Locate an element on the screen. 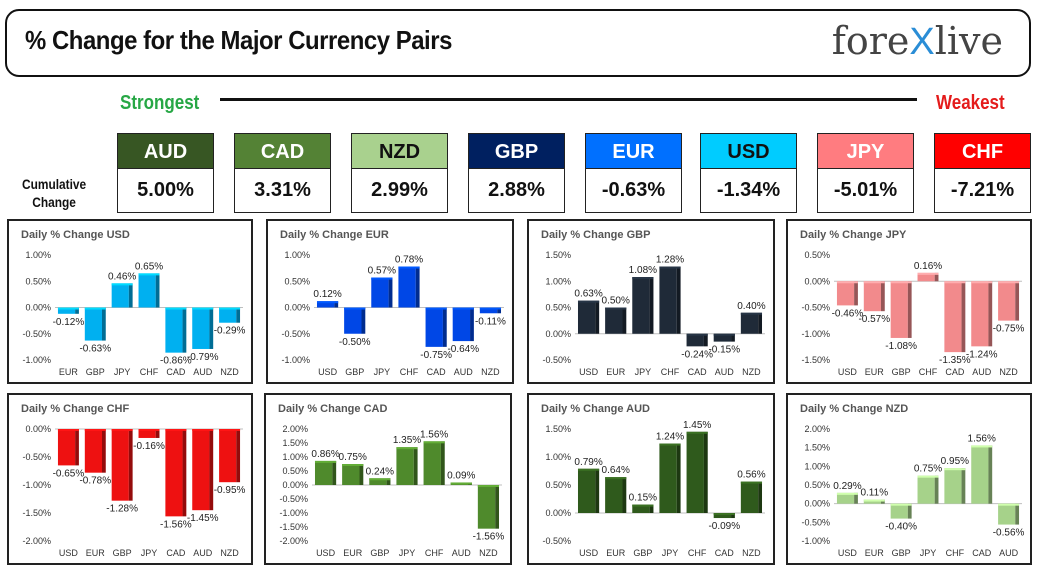 The width and height of the screenshot is (1047, 578). currency-value: -7.21% is located at coordinates (982, 191).